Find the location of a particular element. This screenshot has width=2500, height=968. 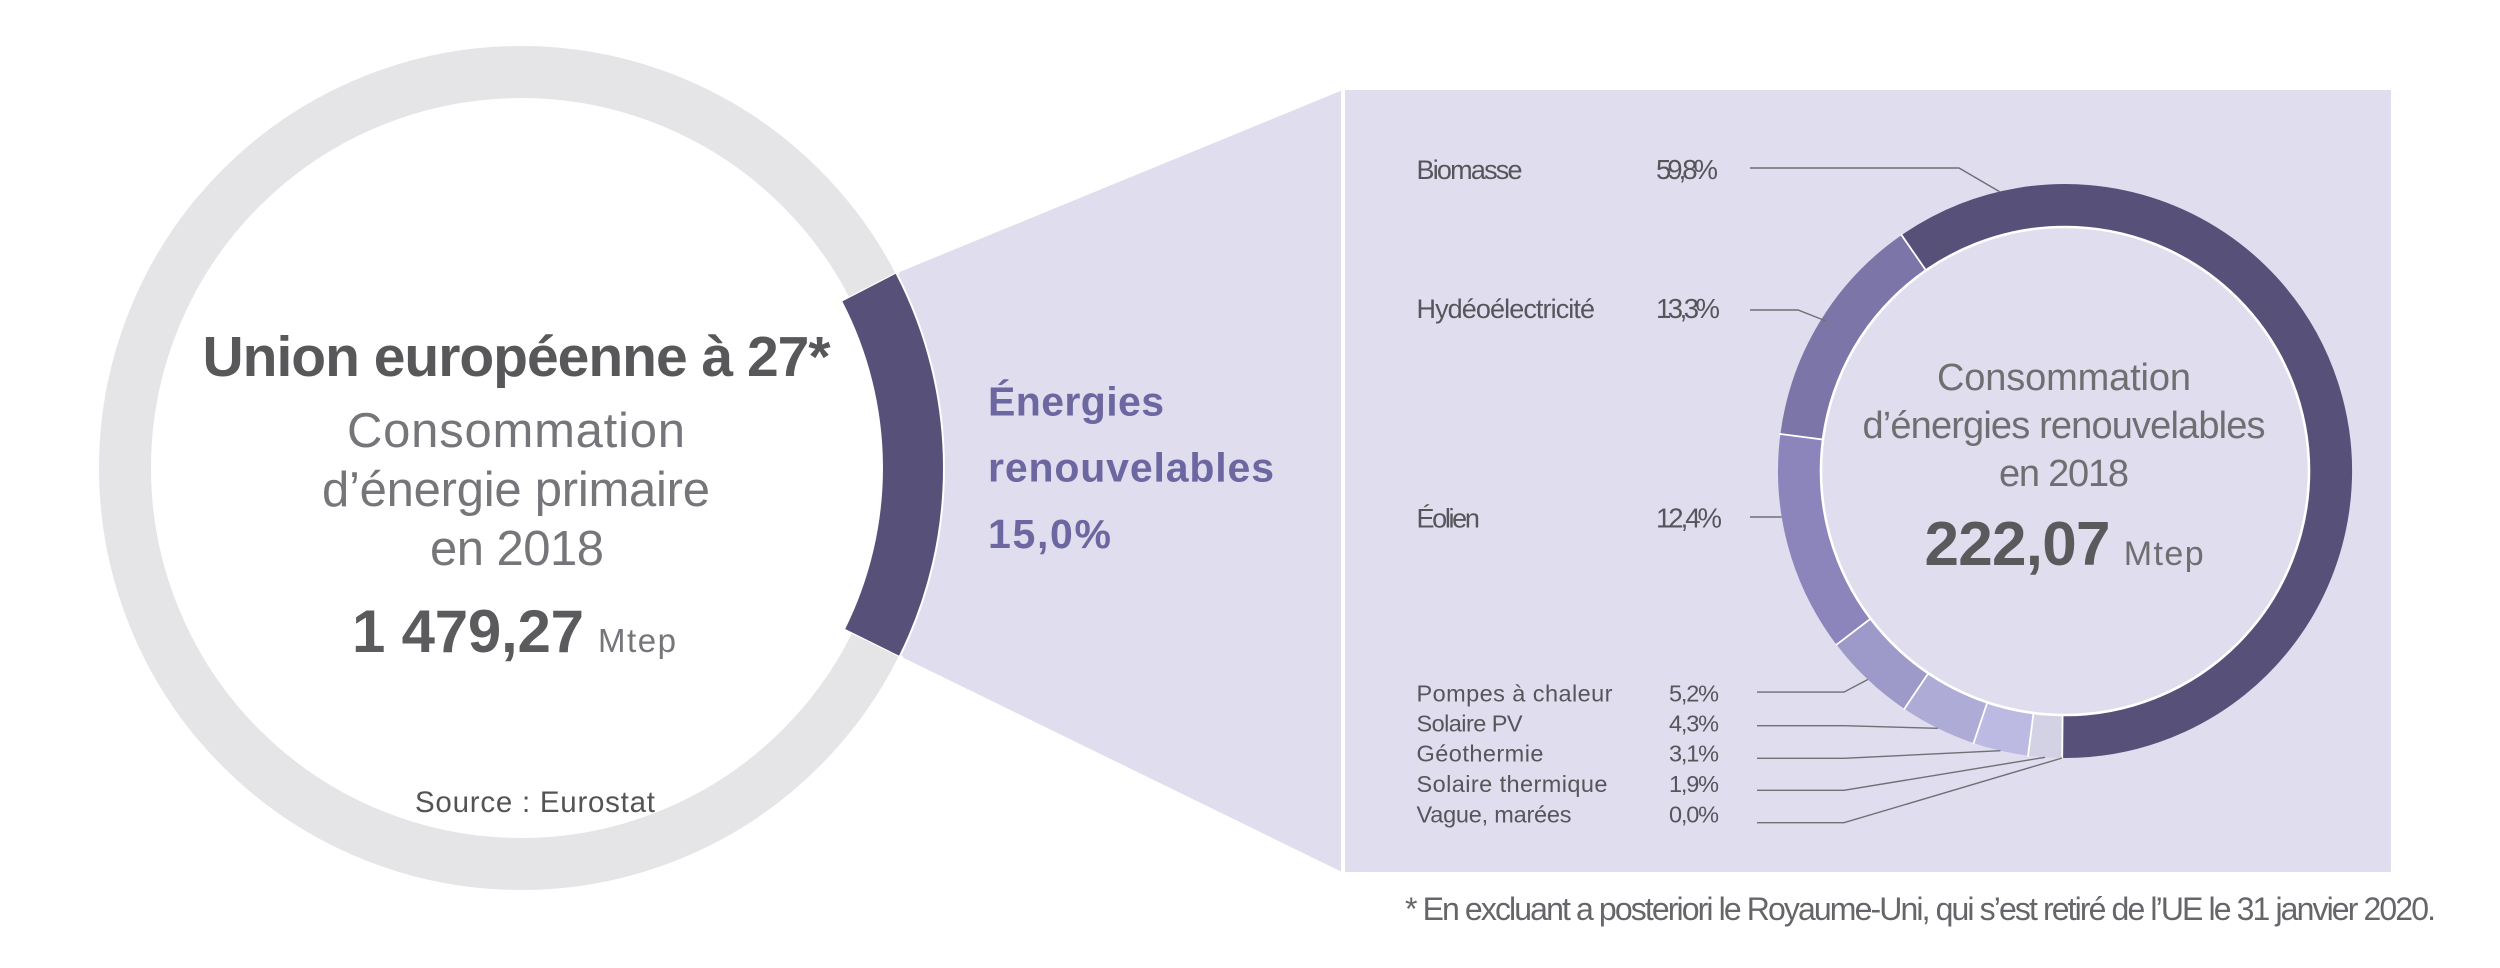

svg-text: Union européenne à 27* is located at coordinates (517, 357).